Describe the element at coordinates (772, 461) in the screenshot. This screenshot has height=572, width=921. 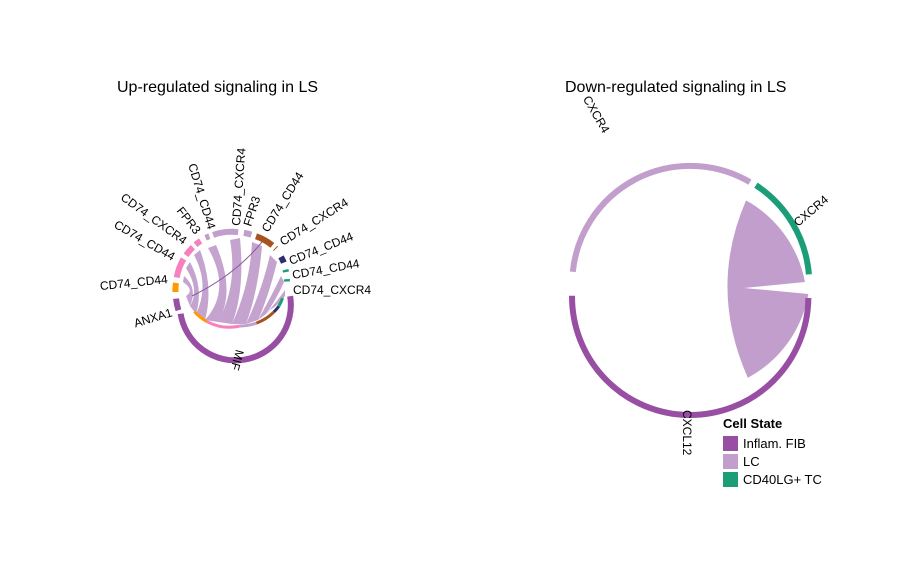
I see `legend-item: LC` at that location.